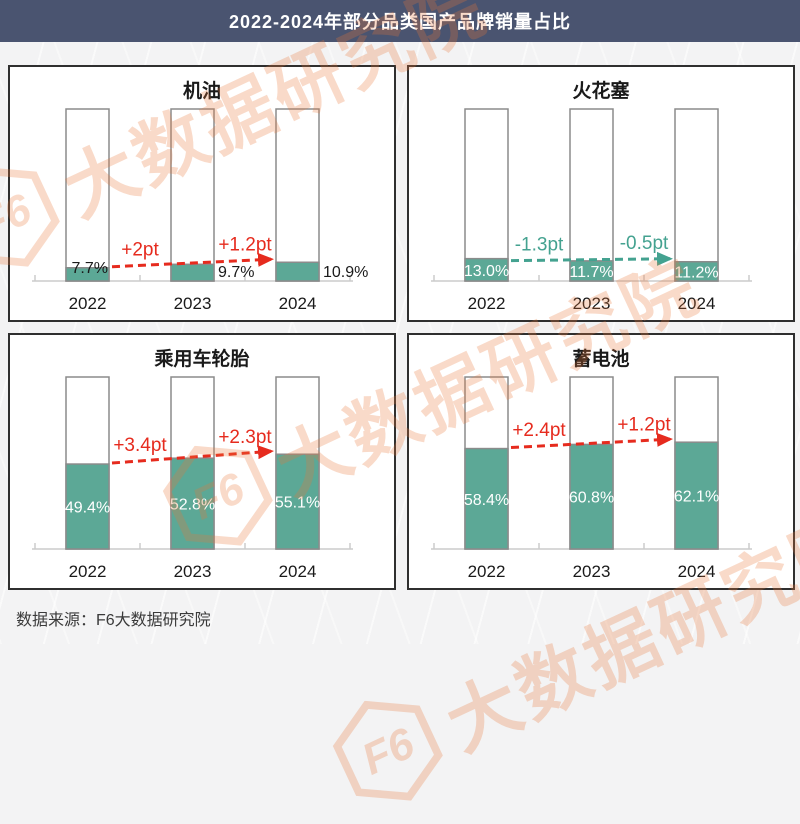 The width and height of the screenshot is (800, 824). I want to click on value-label: 11.2%, so click(696, 272).